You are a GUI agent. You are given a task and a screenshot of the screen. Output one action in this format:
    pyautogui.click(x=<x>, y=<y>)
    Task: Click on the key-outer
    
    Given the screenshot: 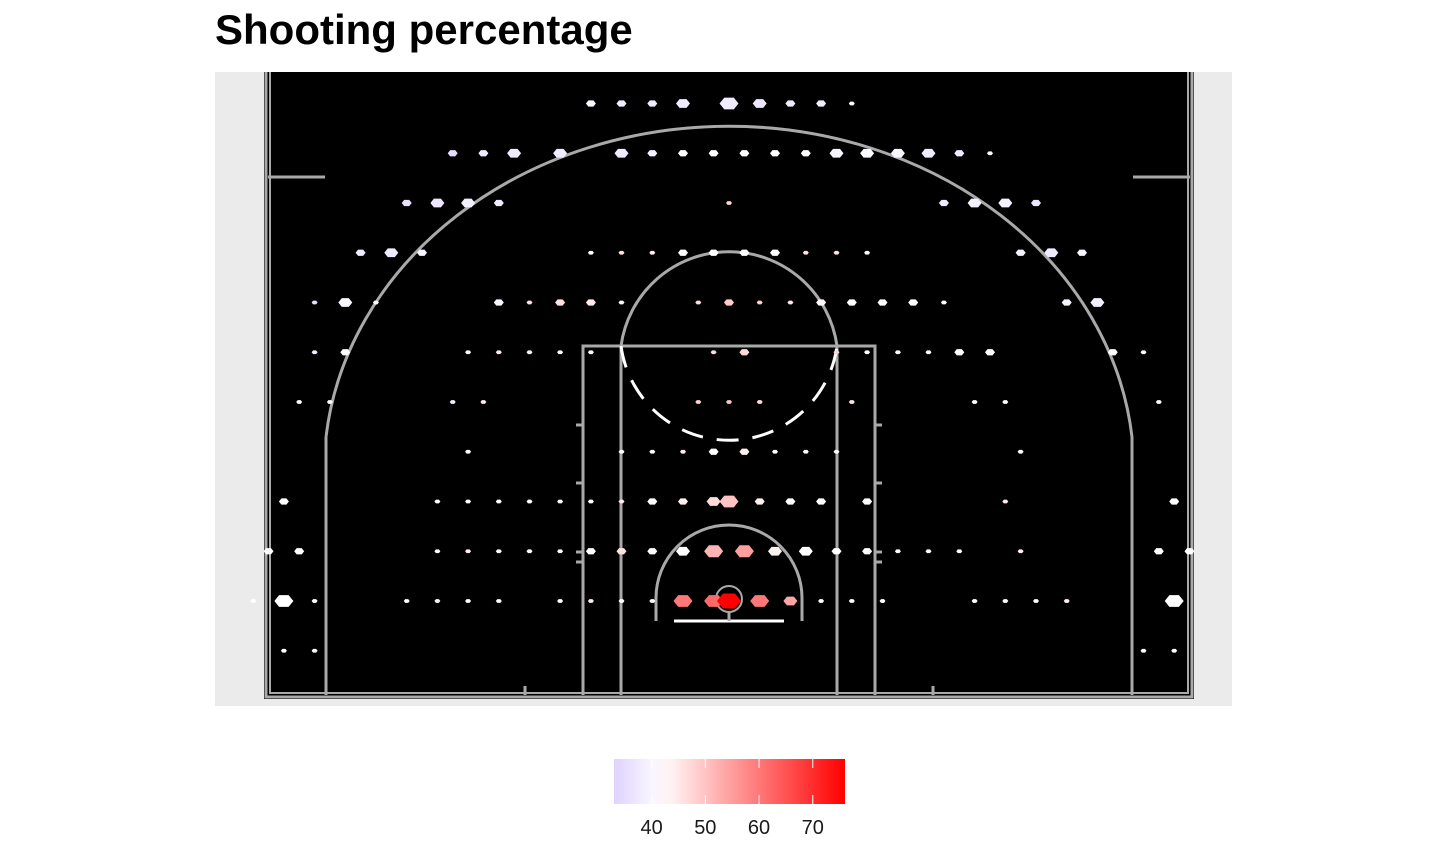 What is the action you would take?
    pyautogui.click(x=729, y=519)
    